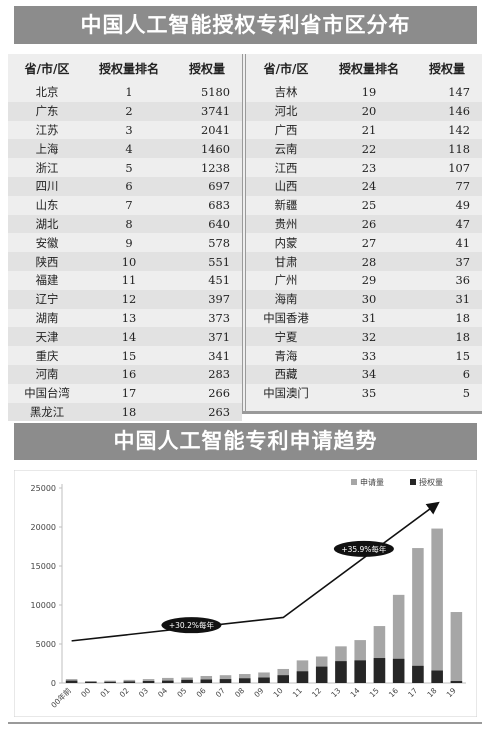  What do you see at coordinates (286, 280) in the screenshot?
I see `cell-region: 广州` at bounding box center [286, 280].